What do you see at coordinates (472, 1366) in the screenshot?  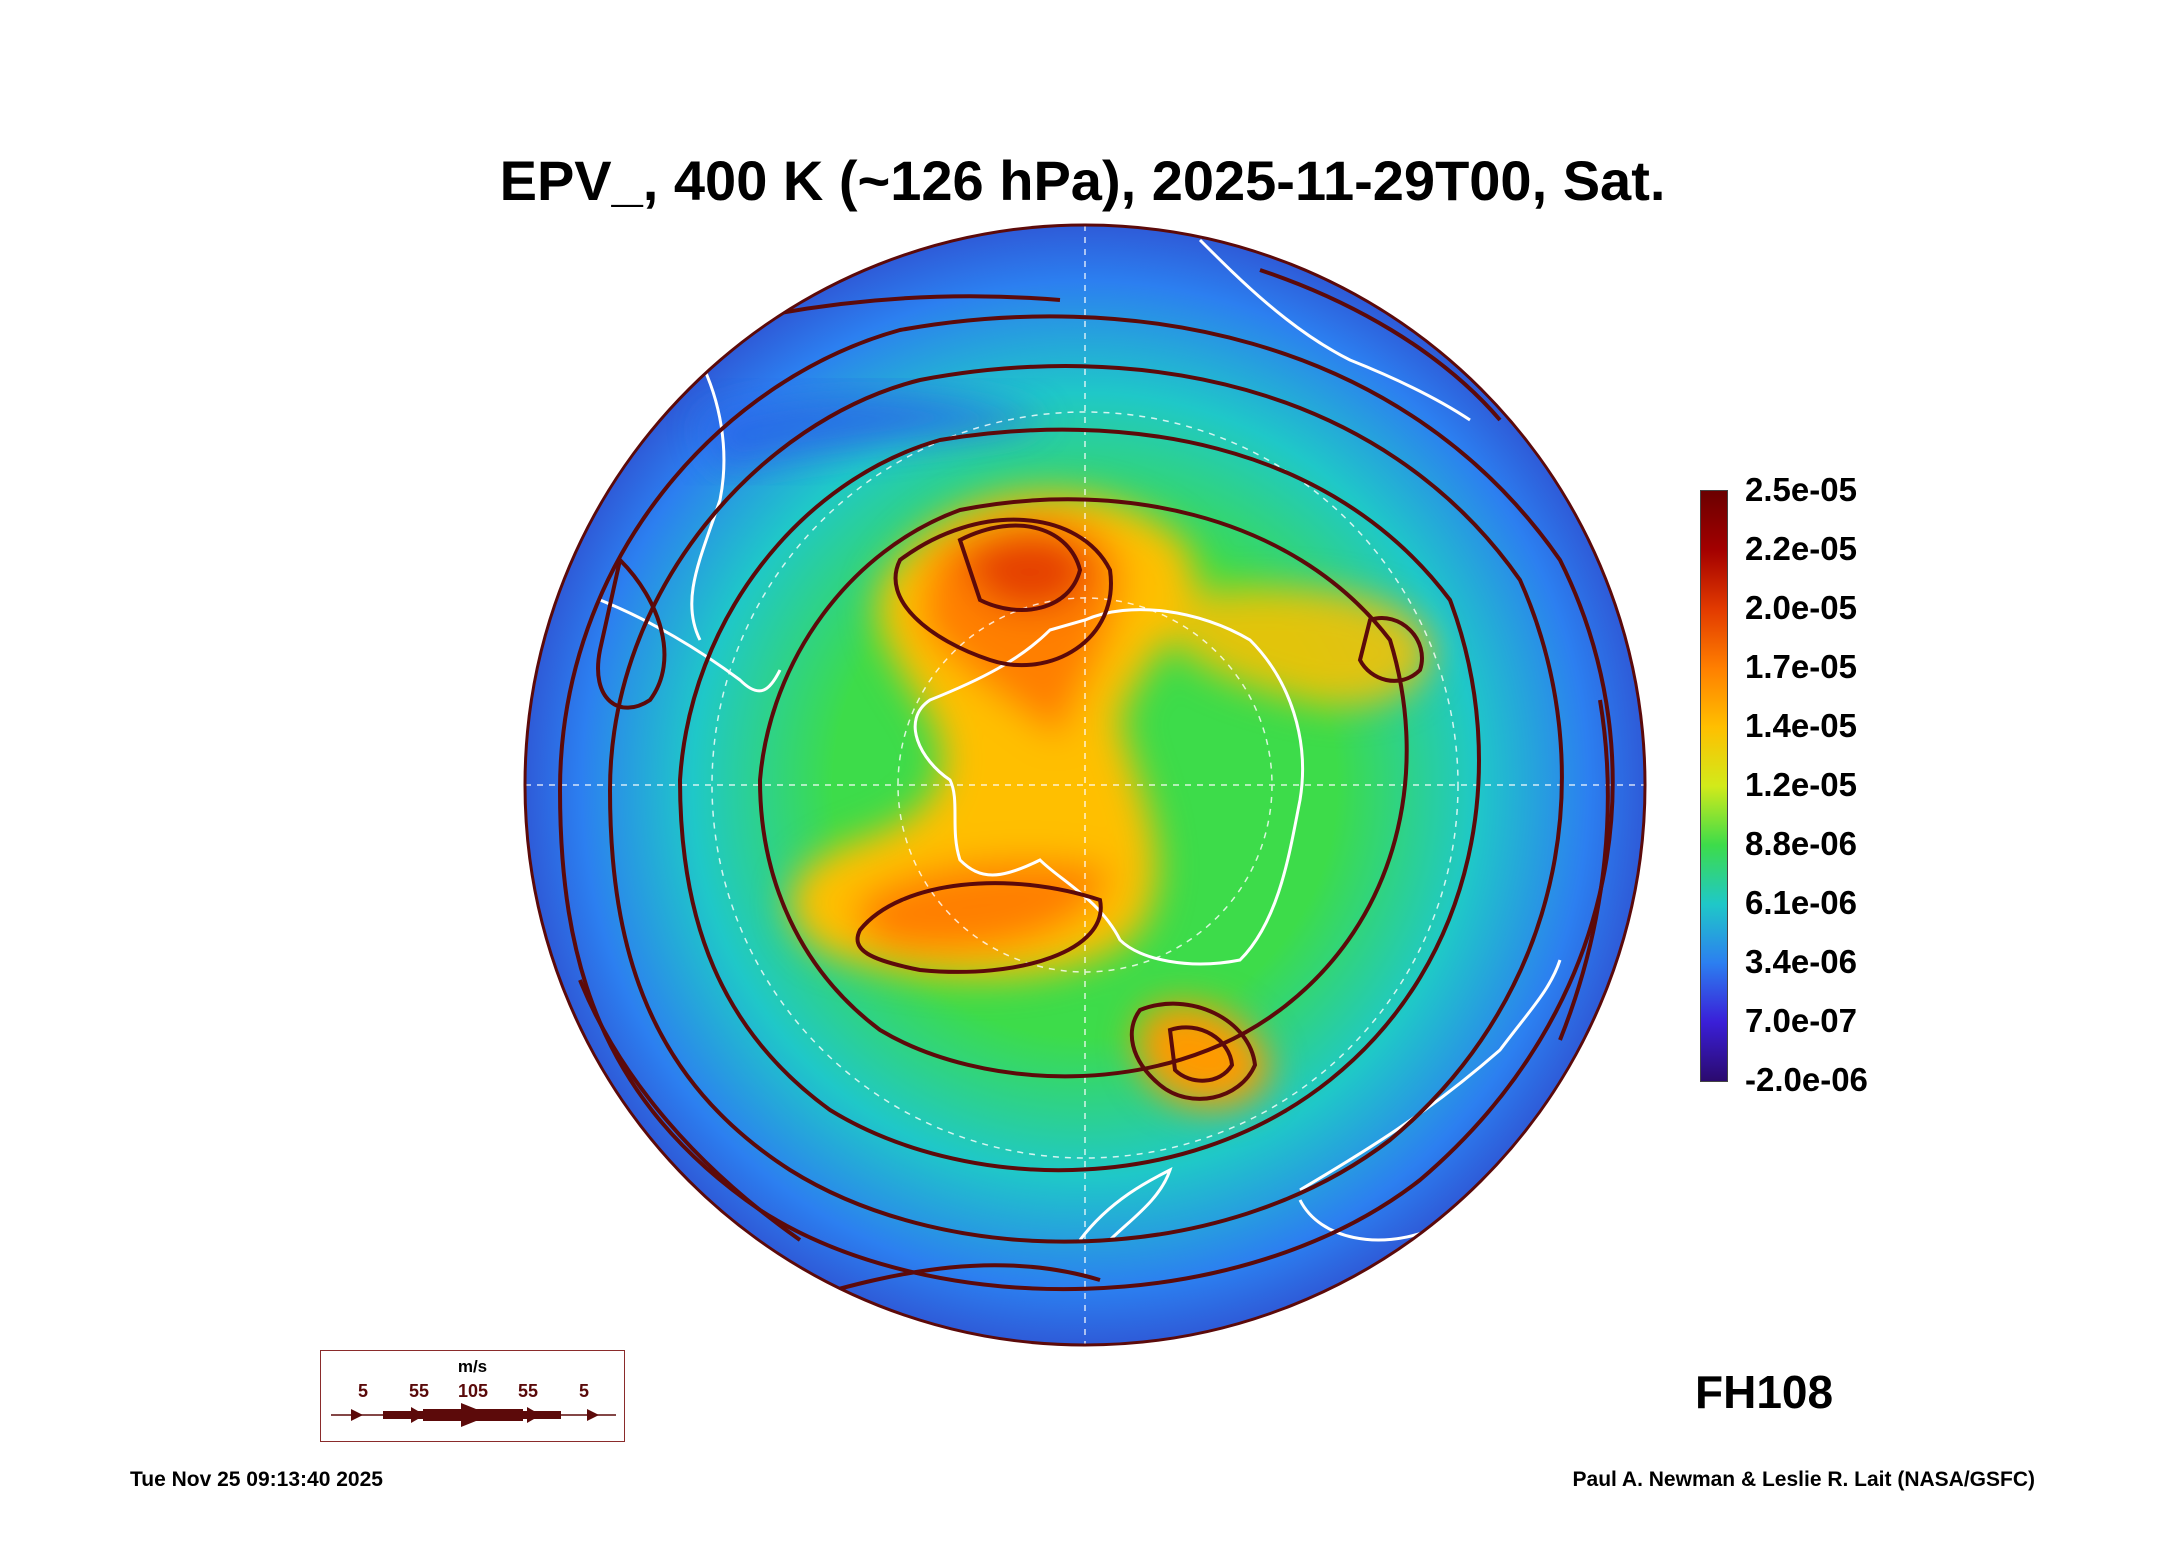 I see `wind-legend-unit: m/s` at bounding box center [472, 1366].